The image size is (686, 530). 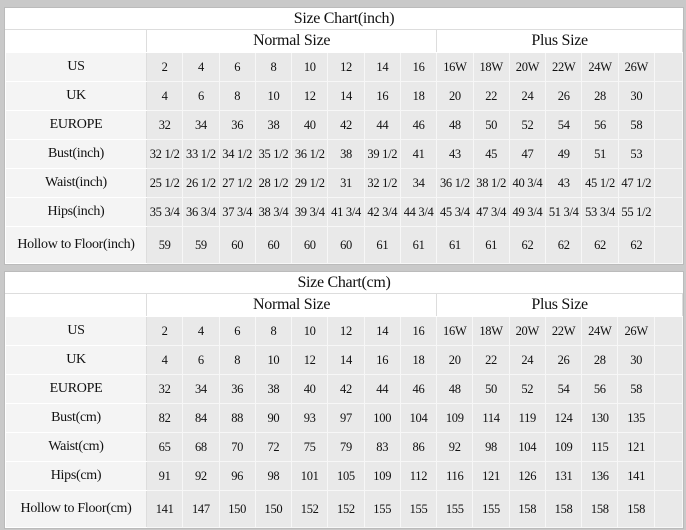 What do you see at coordinates (273, 509) in the screenshot?
I see `size-value: 150` at bounding box center [273, 509].